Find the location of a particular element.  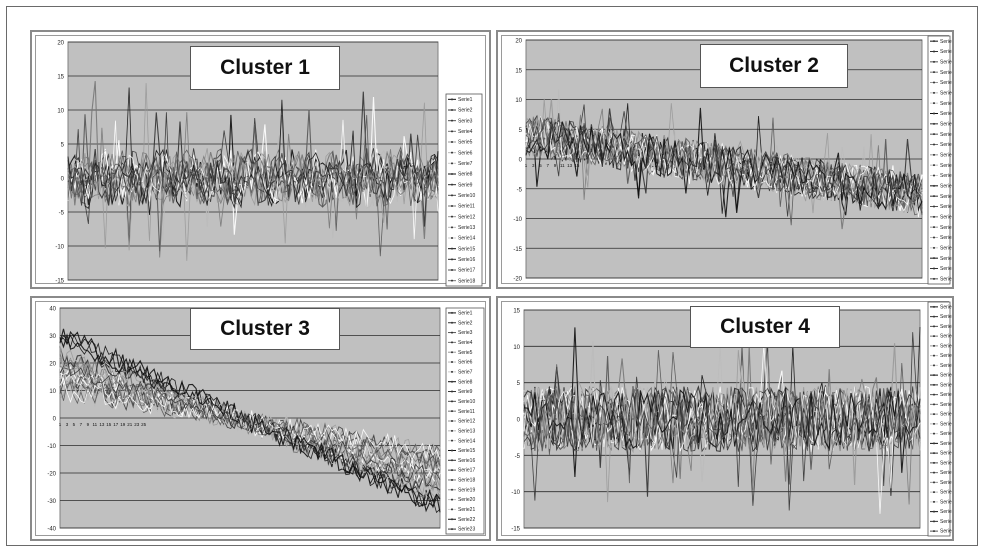

cluster-1-title: Cluster 1 is located at coordinates (265, 68).